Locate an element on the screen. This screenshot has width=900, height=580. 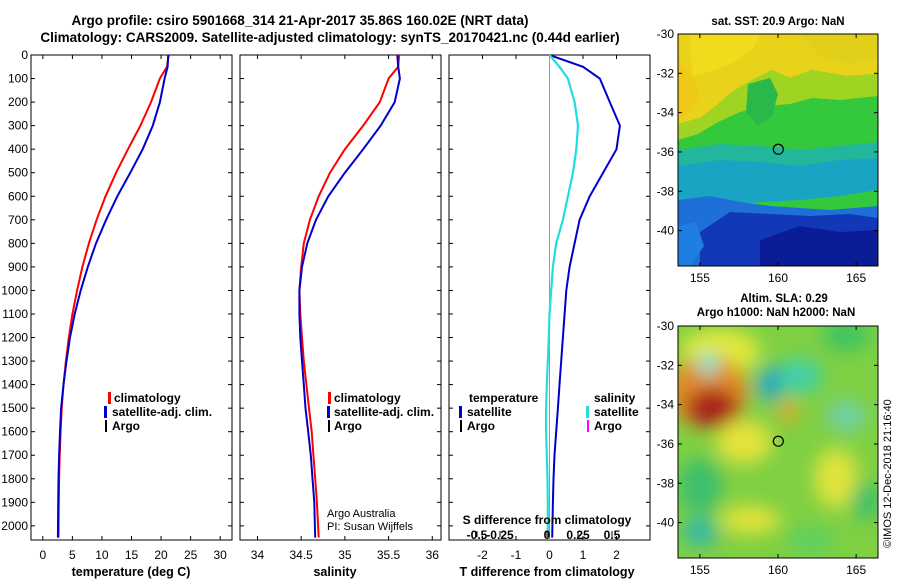
legend-temperature-title: temperature is located at coordinates (504, 398).